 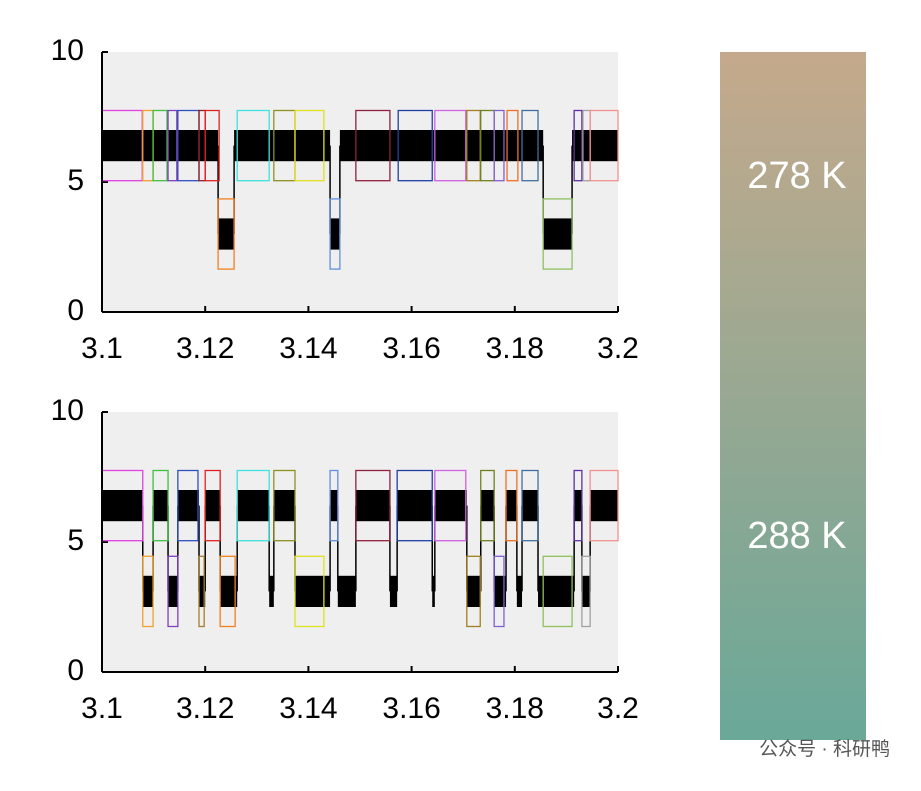 I want to click on watermark: 公众号 · 科研鸭, so click(x=824, y=749).